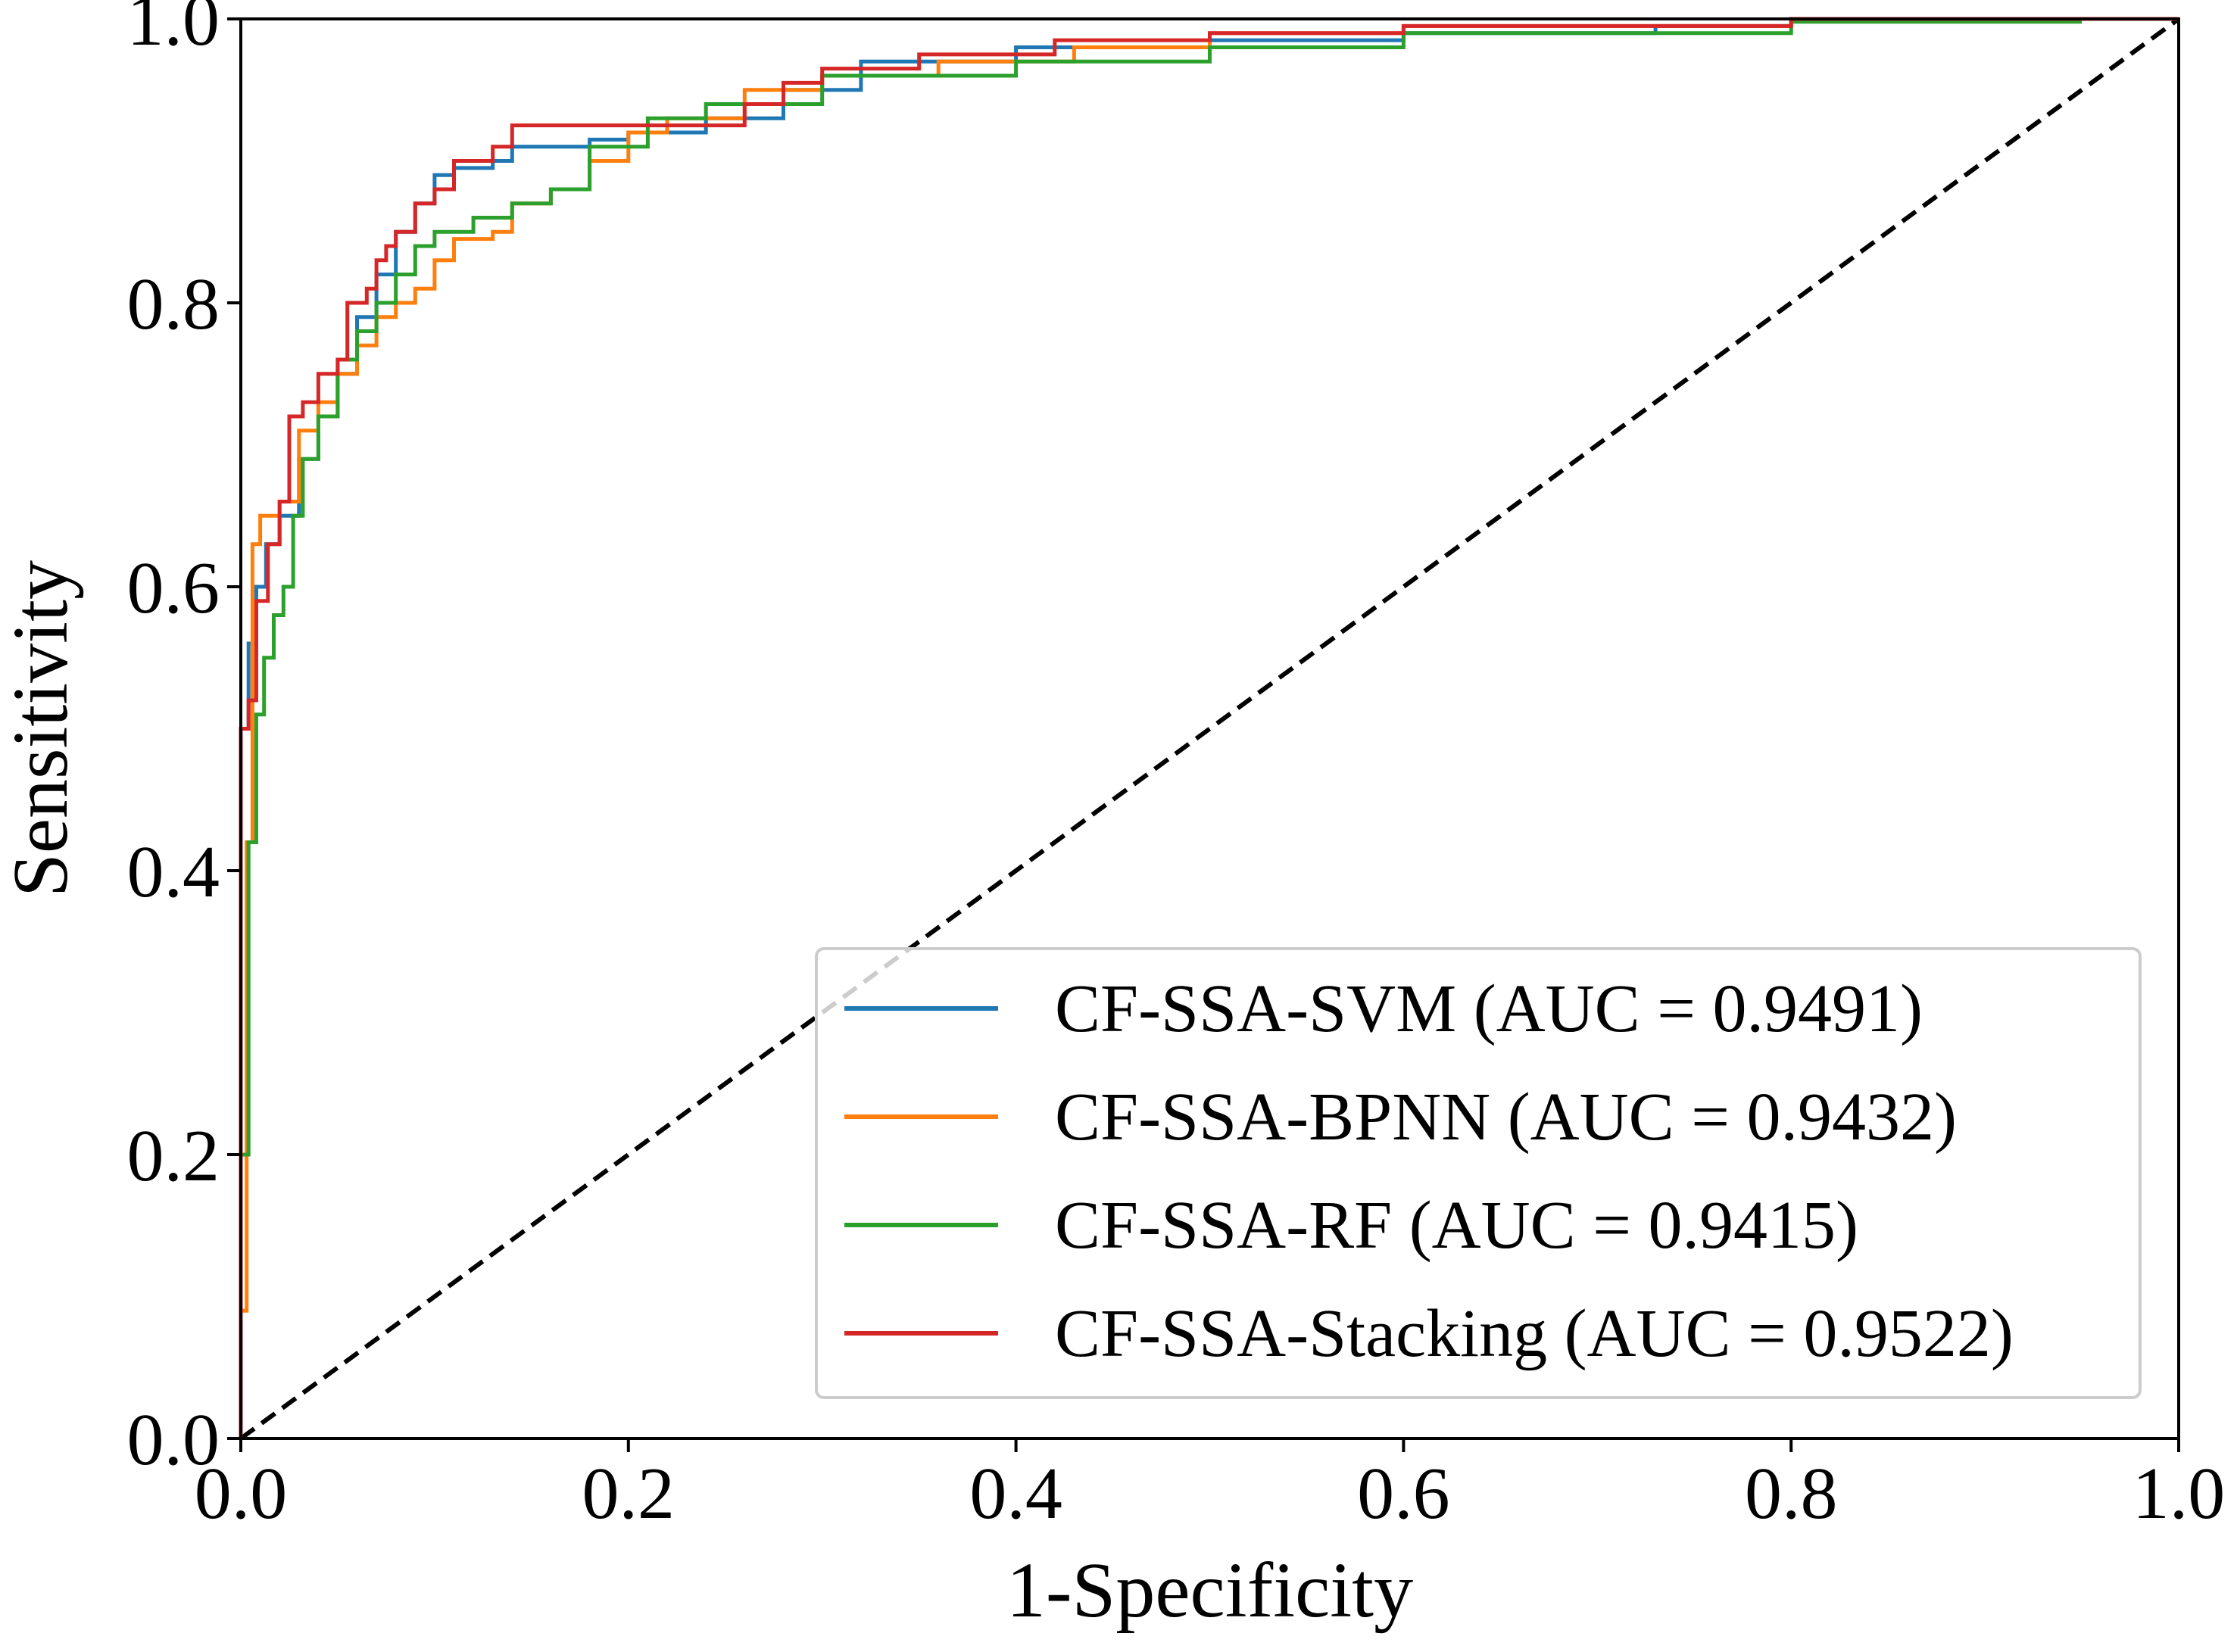  What do you see at coordinates (173, 1156) in the screenshot?
I see `y-tick-label: 0.2` at bounding box center [173, 1156].